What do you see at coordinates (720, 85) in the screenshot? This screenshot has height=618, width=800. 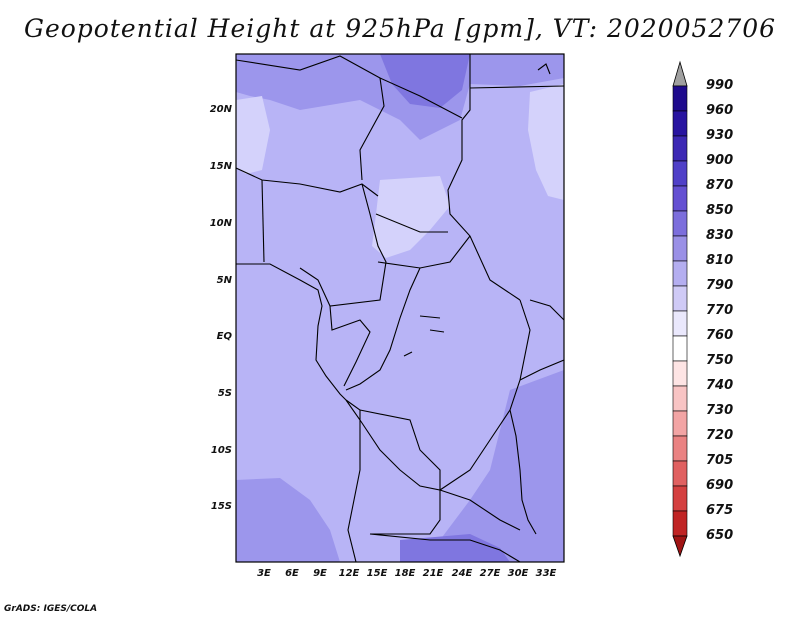 I see `colorbar-label: 990` at bounding box center [720, 85].